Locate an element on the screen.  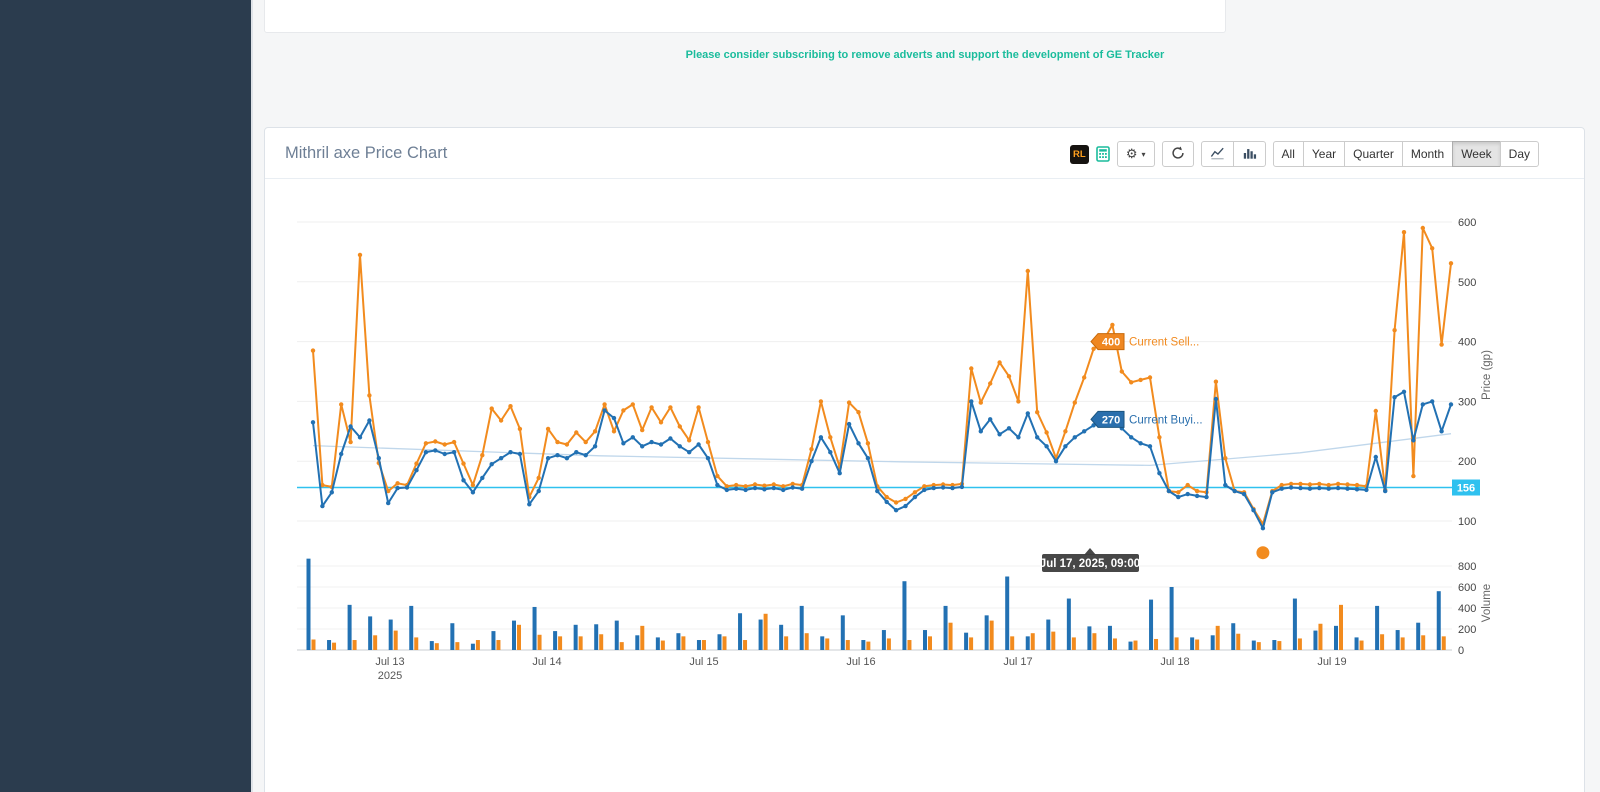
top-card is located at coordinates (745, 16).